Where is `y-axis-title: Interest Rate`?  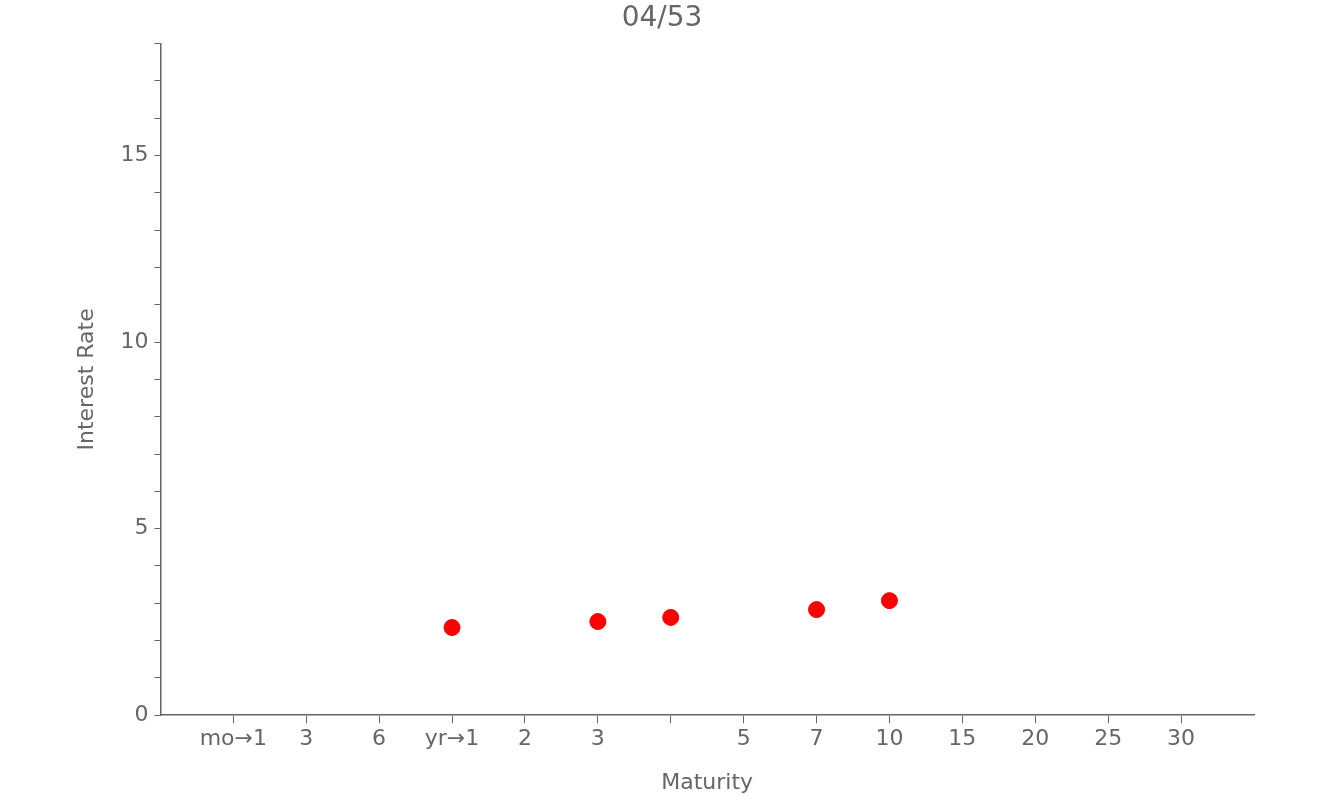
y-axis-title: Interest Rate is located at coordinates (85, 379).